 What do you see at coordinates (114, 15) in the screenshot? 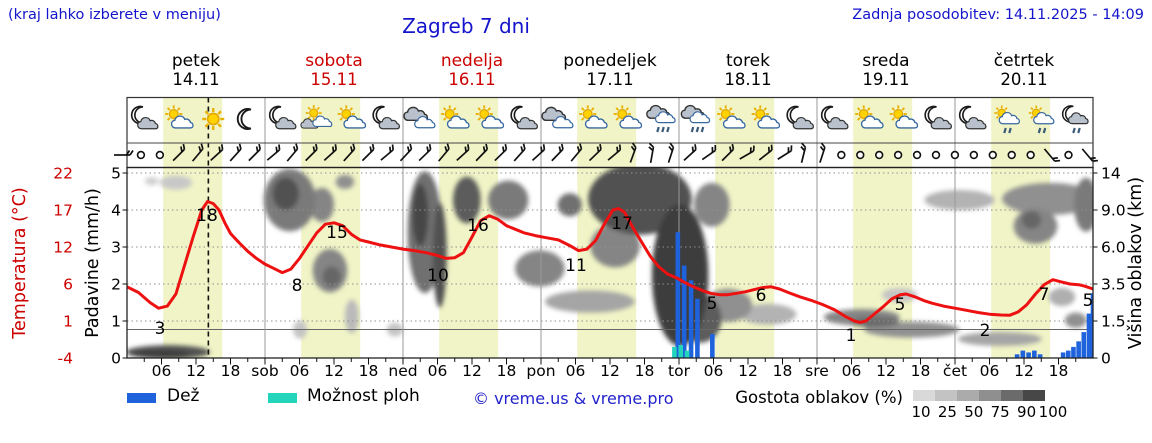
I see `location-hint: (kraj lahko izberete v meniju)` at bounding box center [114, 15].